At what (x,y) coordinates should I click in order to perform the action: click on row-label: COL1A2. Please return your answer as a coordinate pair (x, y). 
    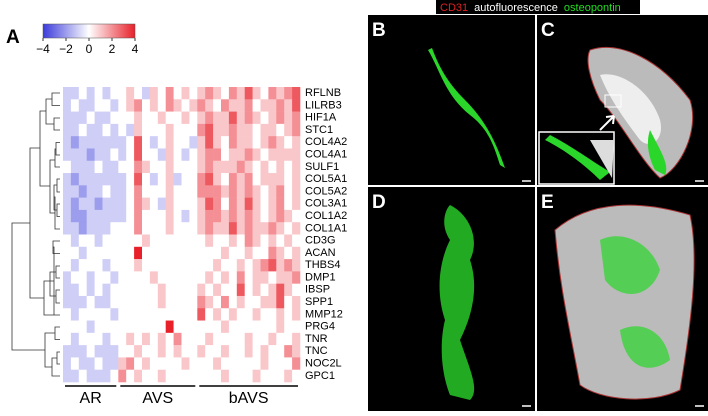
    Looking at the image, I should click on (326, 216).